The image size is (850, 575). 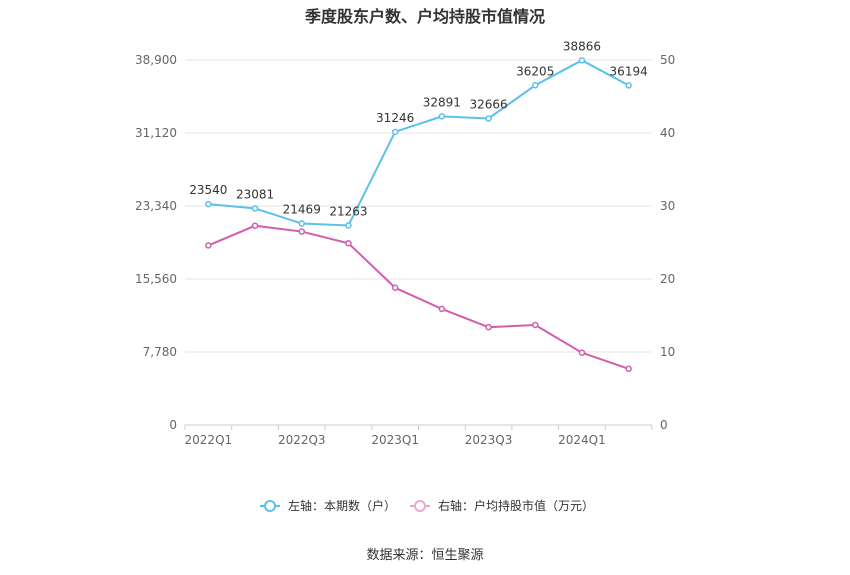 What do you see at coordinates (302, 210) in the screenshot?
I see `data-label: 21469` at bounding box center [302, 210].